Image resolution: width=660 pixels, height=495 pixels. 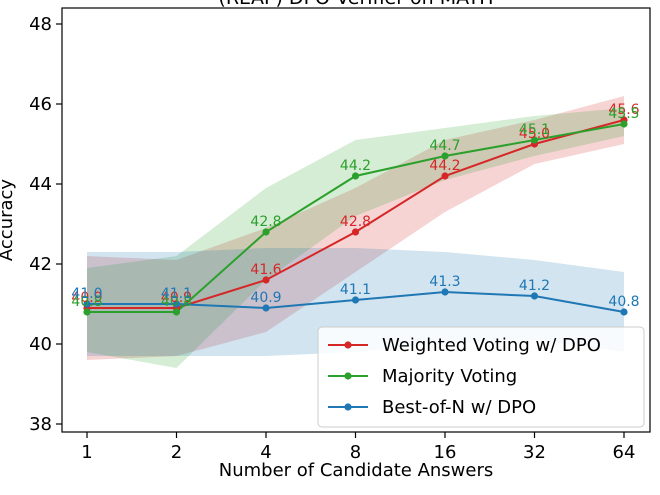 I want to click on data-label-majority-voting: 44.7, so click(x=444, y=146).